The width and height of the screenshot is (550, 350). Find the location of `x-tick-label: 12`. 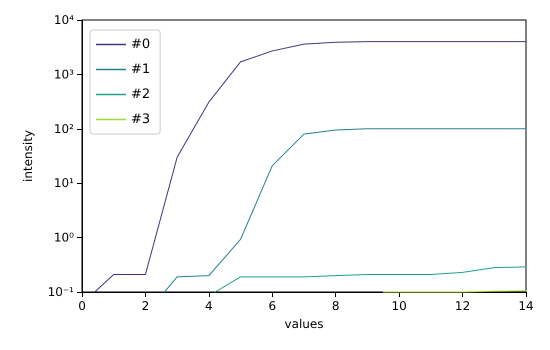

x-tick-label: 12 is located at coordinates (462, 306).